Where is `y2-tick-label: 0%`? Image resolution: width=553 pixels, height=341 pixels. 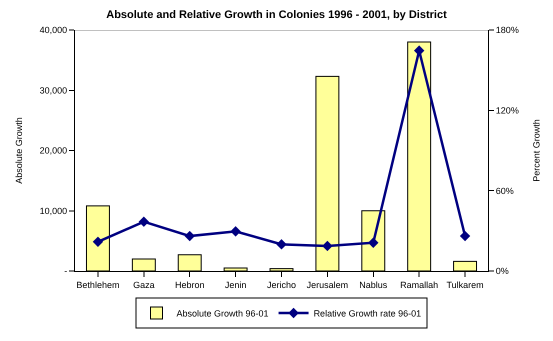
y2-tick-label: 0% is located at coordinates (502, 271).